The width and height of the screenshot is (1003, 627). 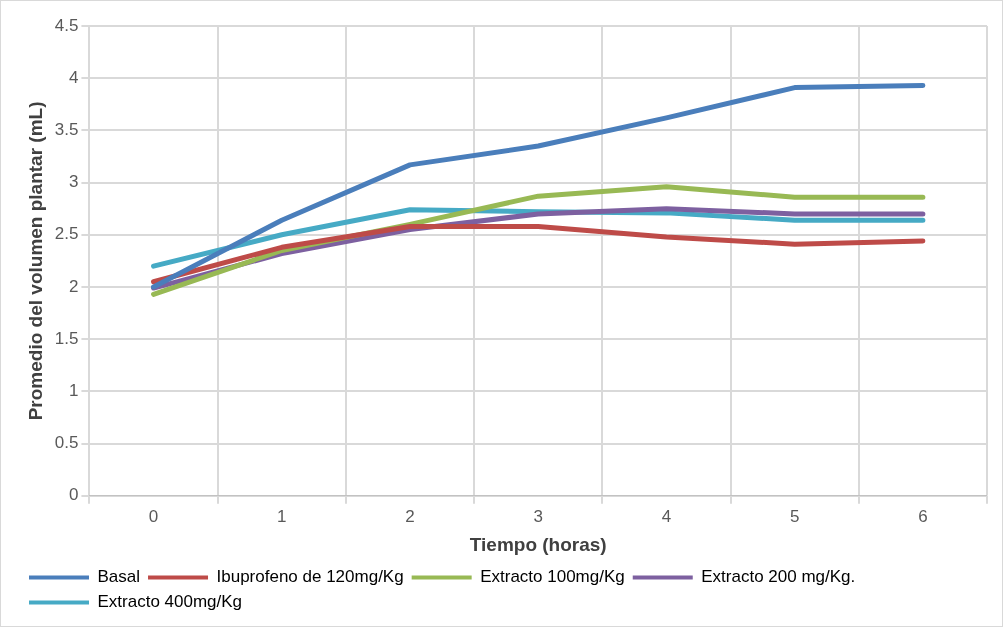 I want to click on legend-label: Ibuprofeno de 120mg/Kg, so click(x=310, y=577).